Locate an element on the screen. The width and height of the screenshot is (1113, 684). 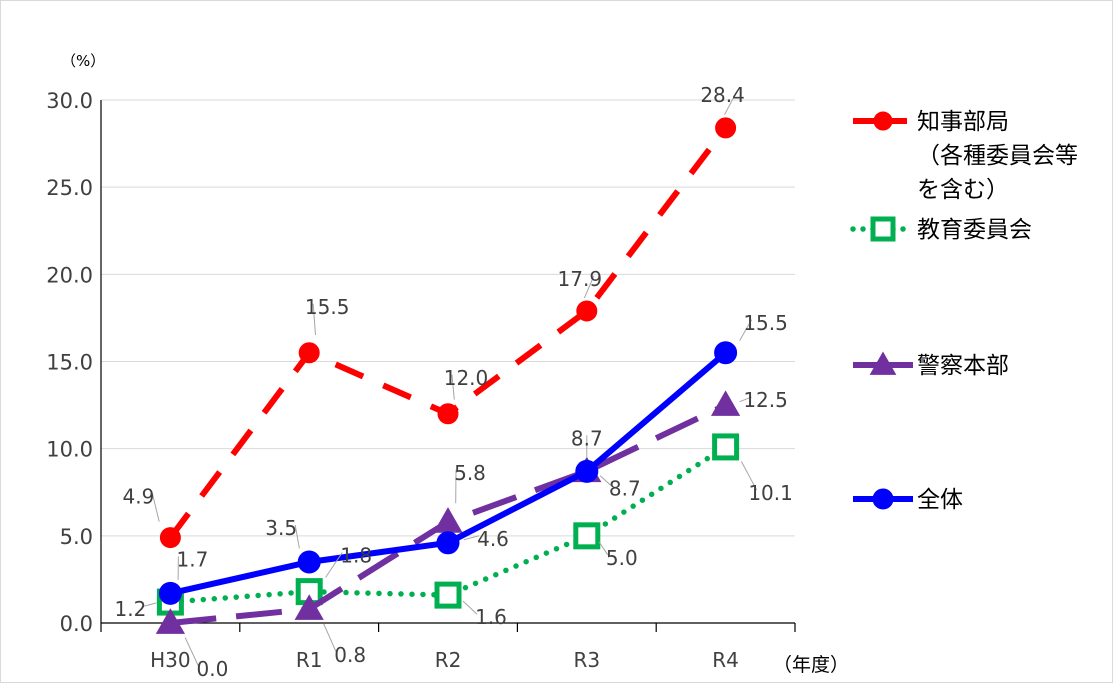
y-tick-label: 10.0 is located at coordinates (69, 450).